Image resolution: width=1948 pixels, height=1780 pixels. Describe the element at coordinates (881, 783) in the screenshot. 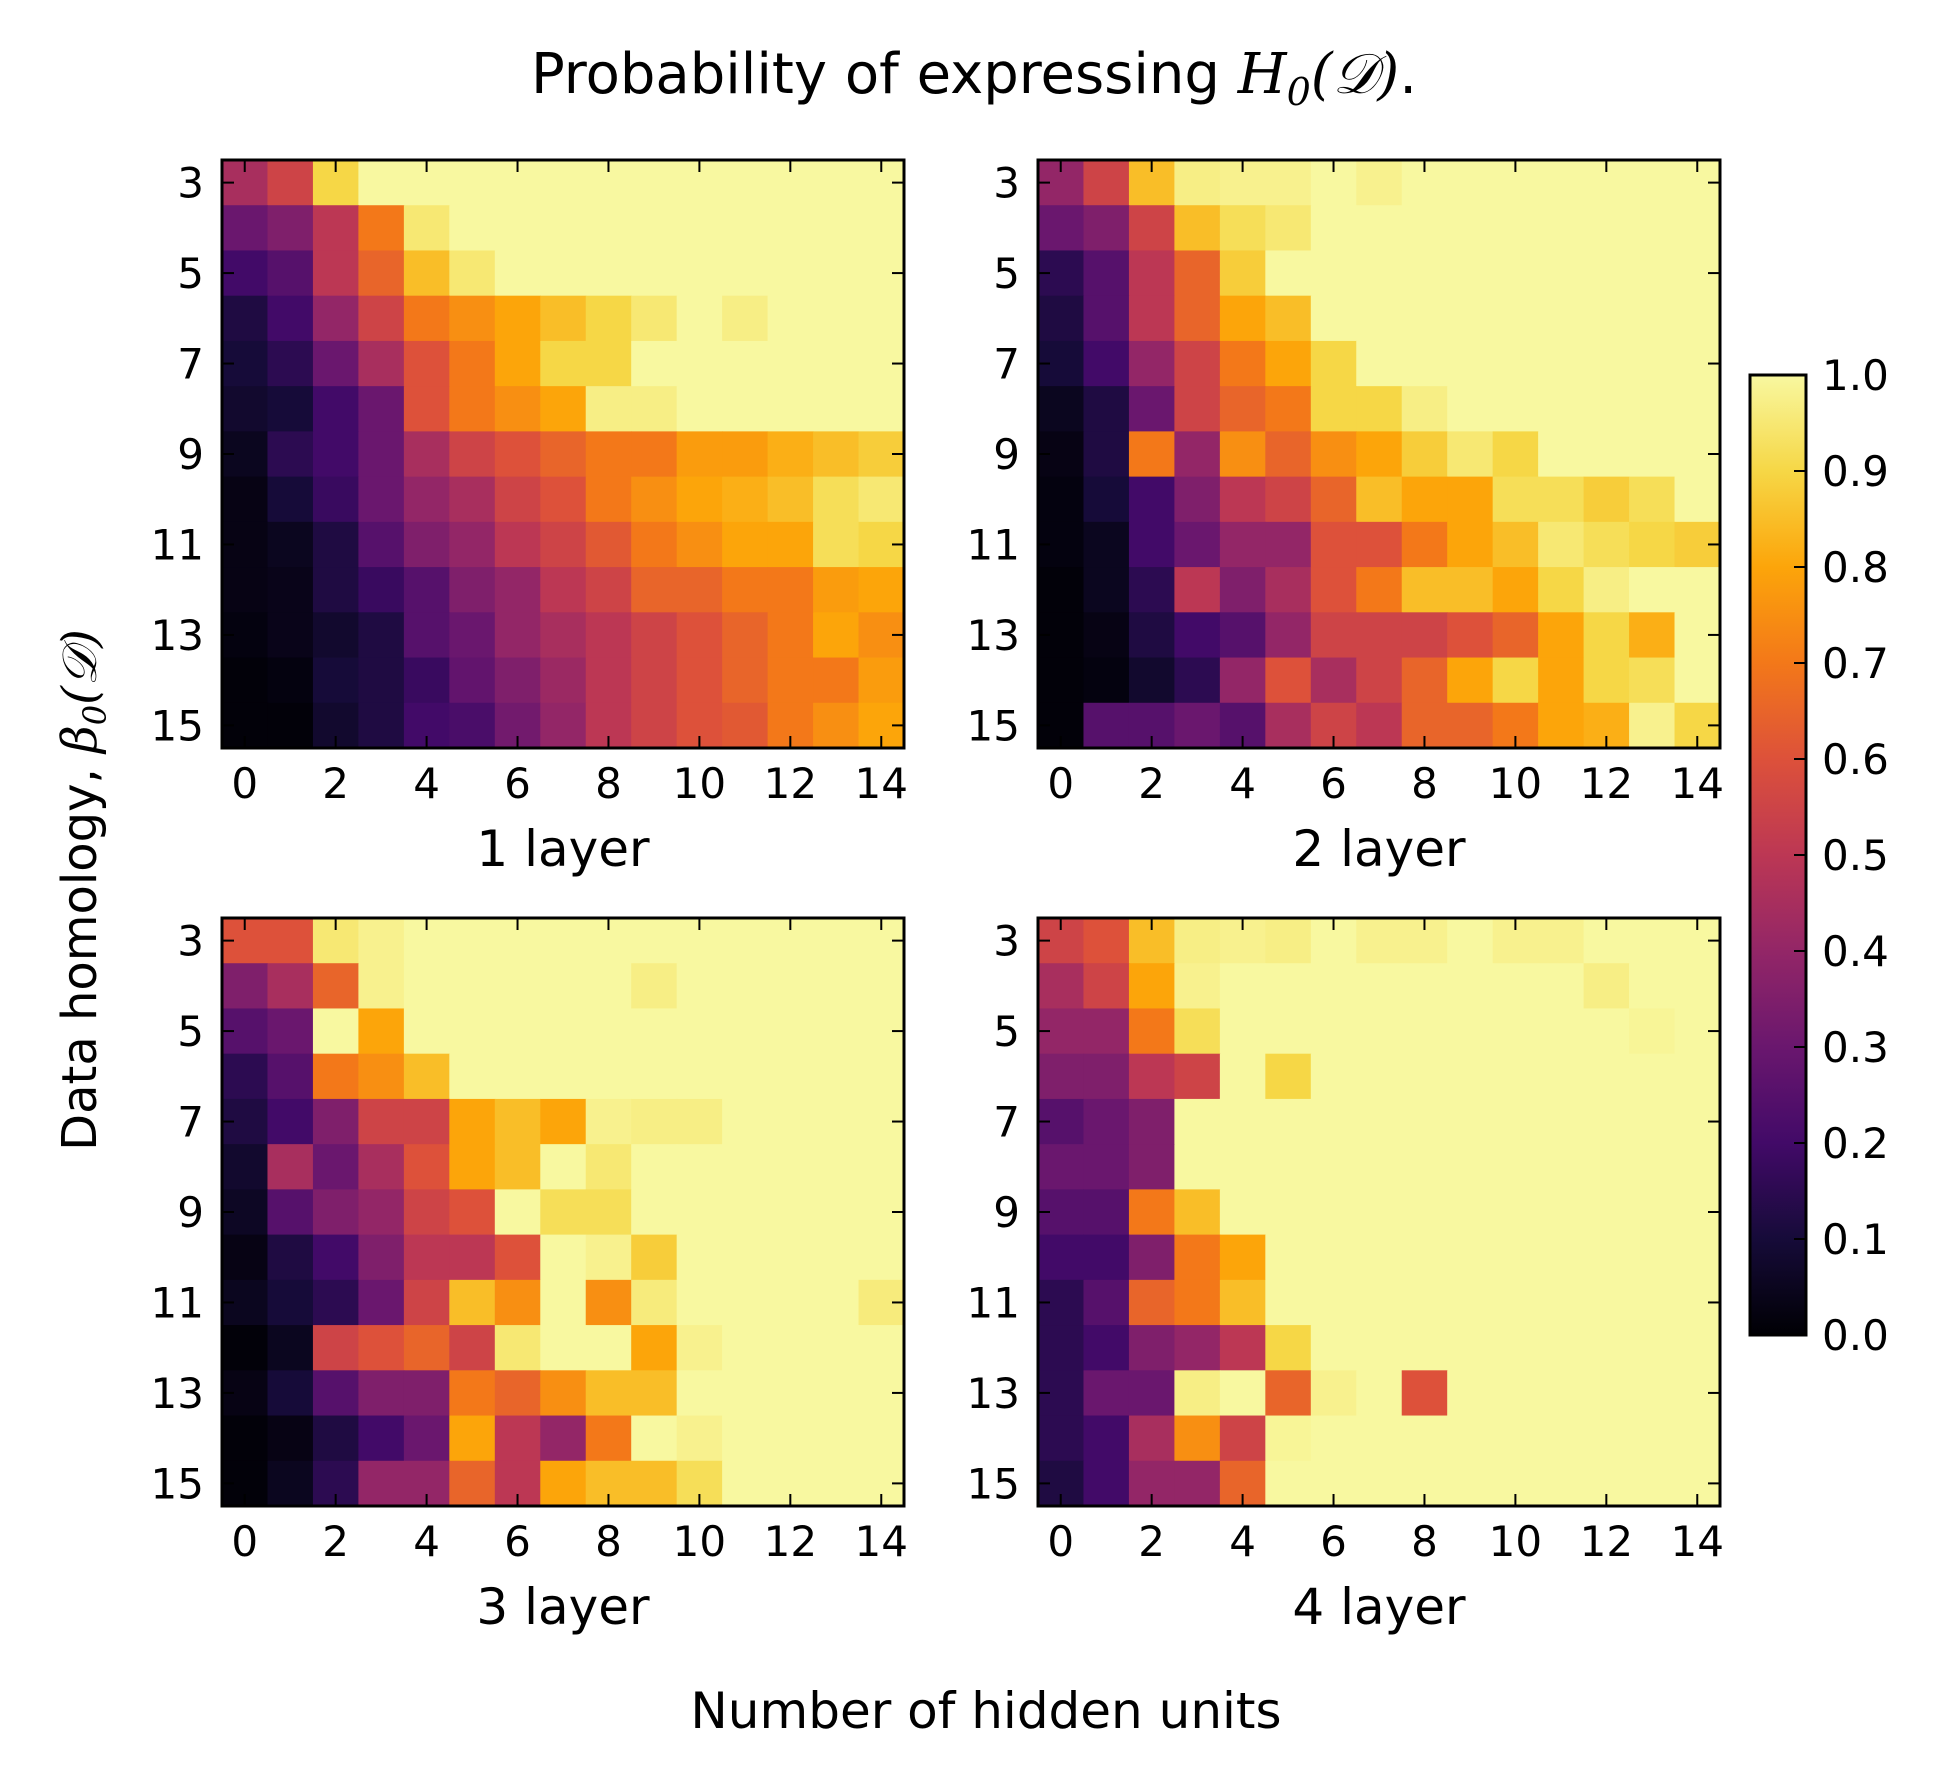

I see `x-tick-label: 14` at that location.